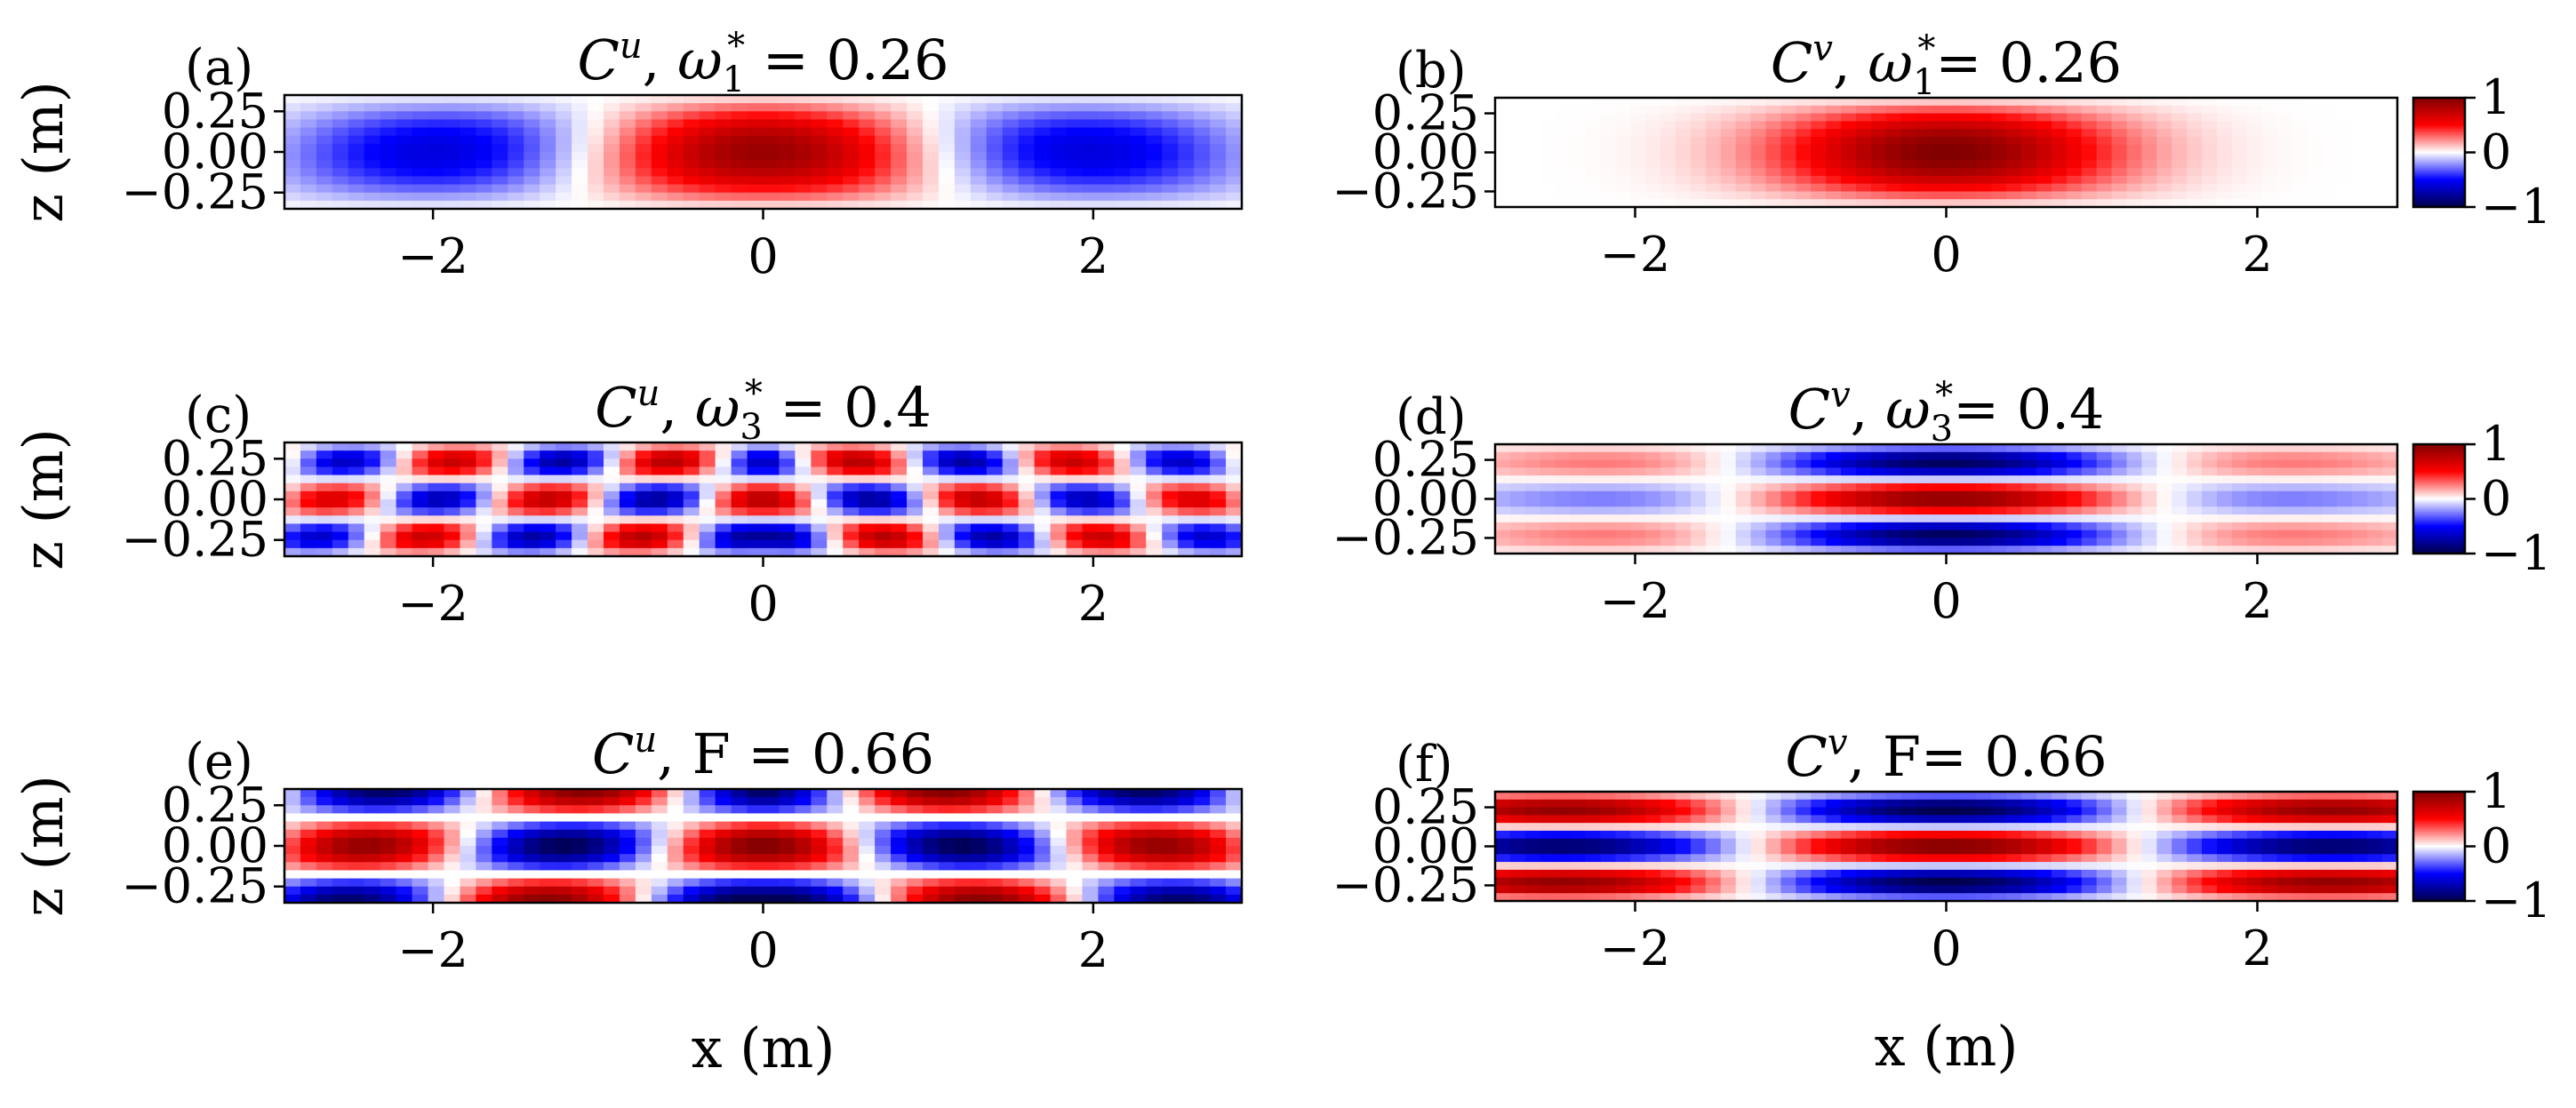 This screenshot has height=1108, width=2576. What do you see at coordinates (1425, 460) in the screenshot?
I see `y-tick-label: 0.25` at bounding box center [1425, 460].